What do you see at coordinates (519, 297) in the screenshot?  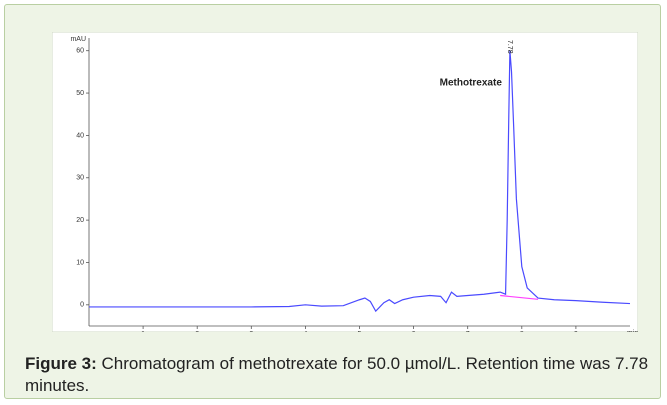 I see `line-series` at bounding box center [519, 297].